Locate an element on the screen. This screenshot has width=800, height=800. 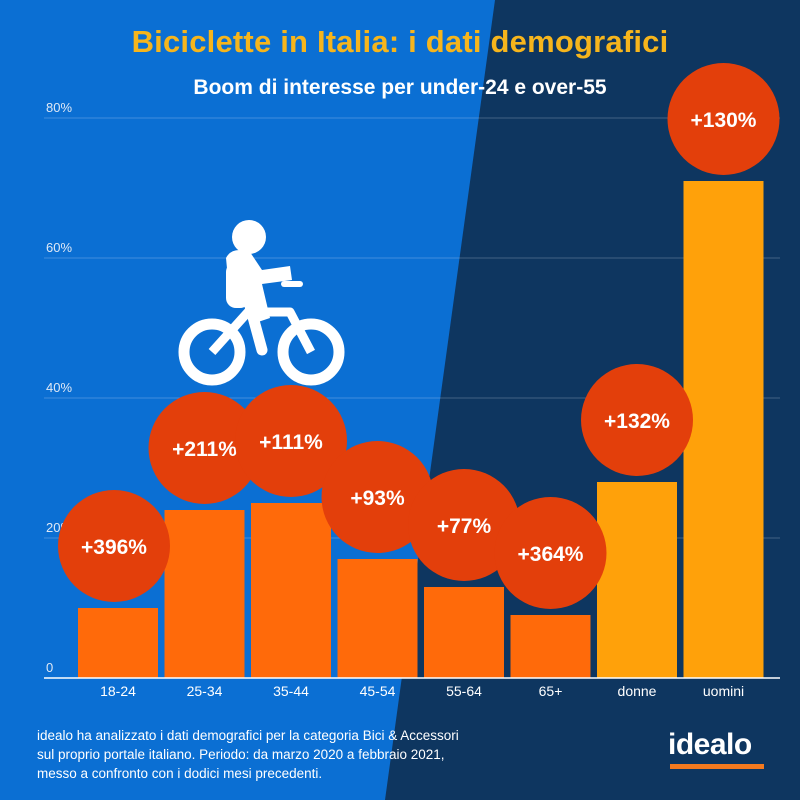
data-label: +77% is located at coordinates (464, 526).